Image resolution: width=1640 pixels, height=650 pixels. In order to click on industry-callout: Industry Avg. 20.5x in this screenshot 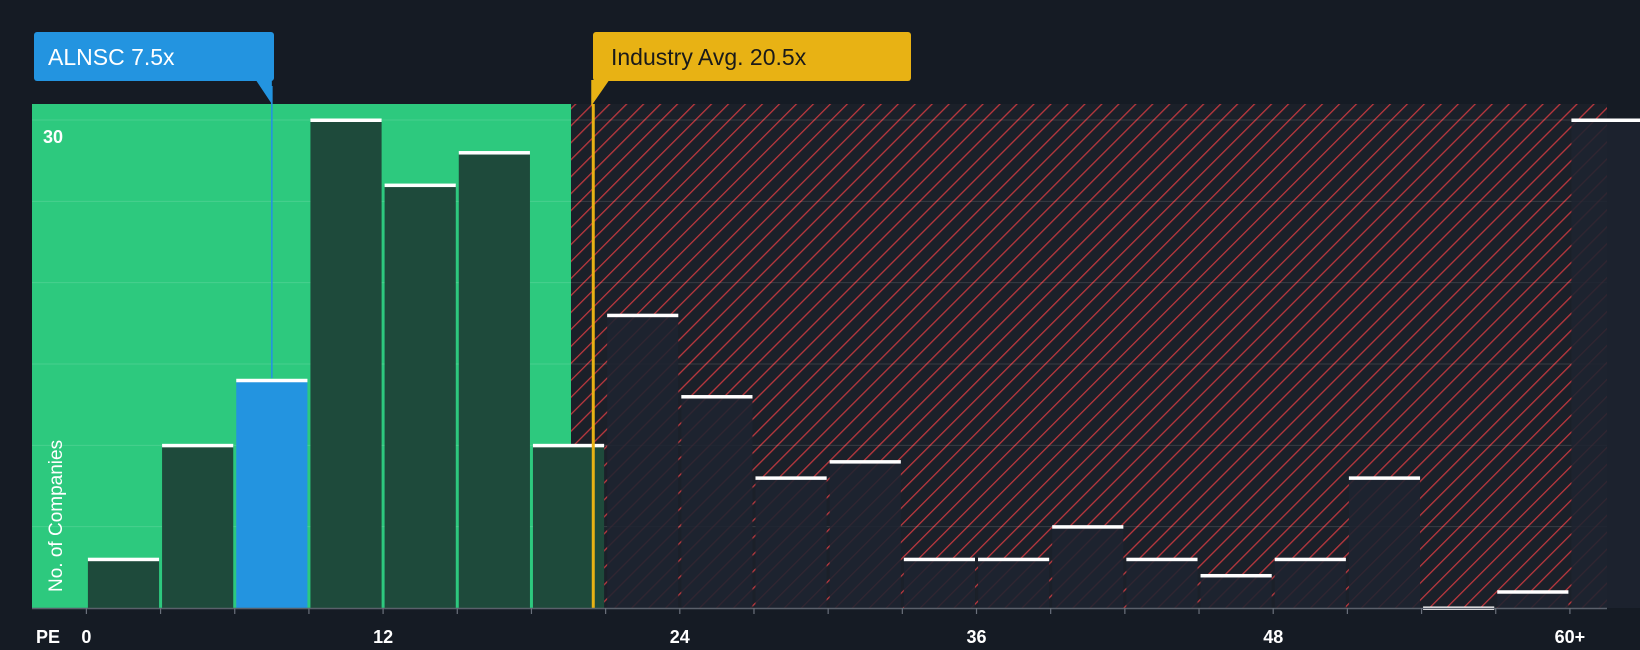, I will do `click(751, 69)`.